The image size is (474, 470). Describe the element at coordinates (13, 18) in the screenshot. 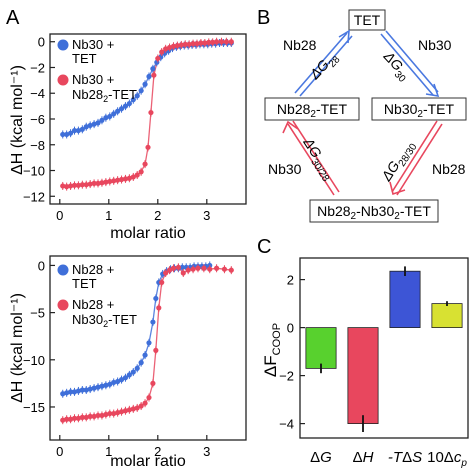

I see `panel-label-a: A` at that location.